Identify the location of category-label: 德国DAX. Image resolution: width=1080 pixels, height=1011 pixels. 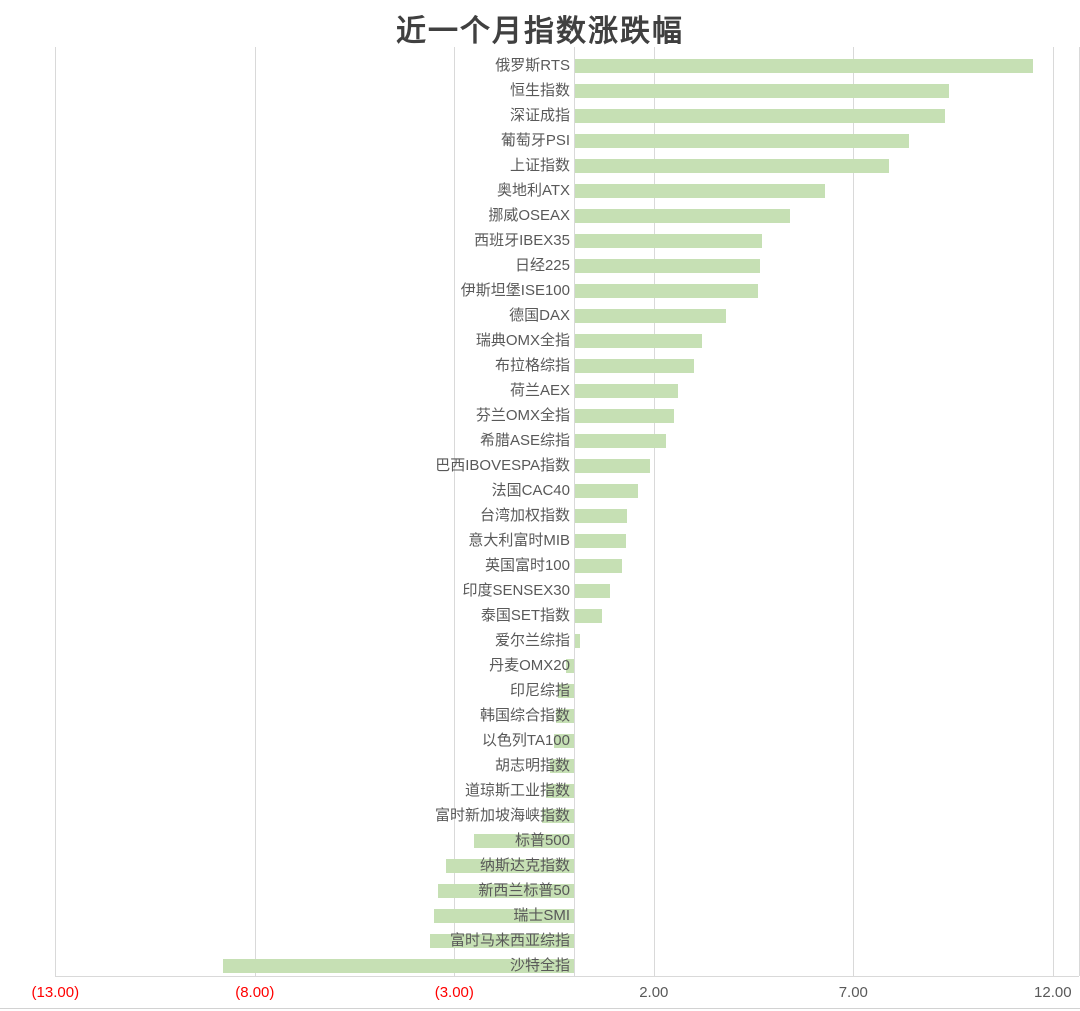
(539, 315).